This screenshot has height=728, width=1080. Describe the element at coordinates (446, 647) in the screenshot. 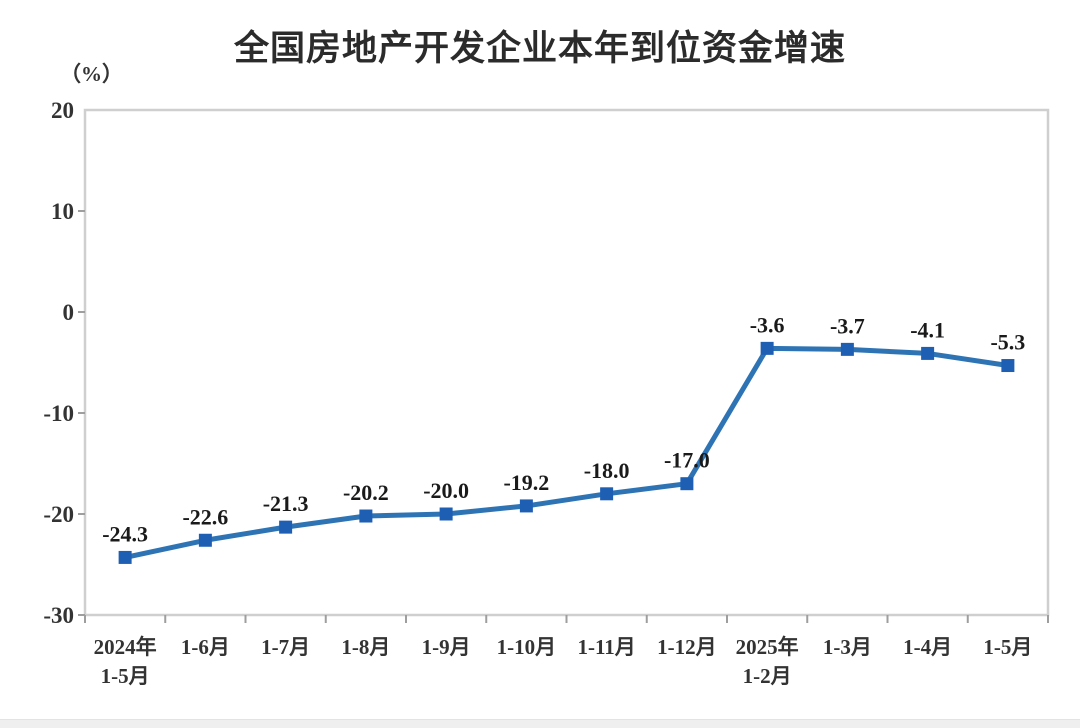

I see `x-tick-label: 1-9月` at that location.